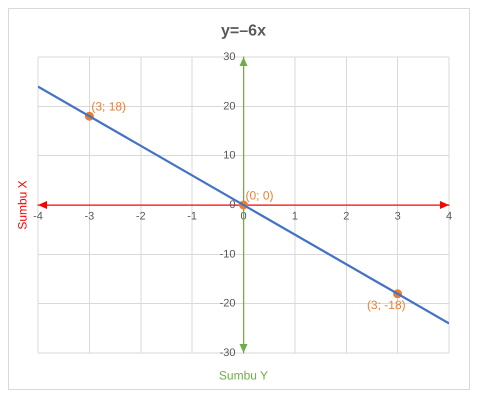 This screenshot has width=478, height=399. What do you see at coordinates (22, 205) in the screenshot?
I see `y-axis-title: Sumbu X` at bounding box center [22, 205].